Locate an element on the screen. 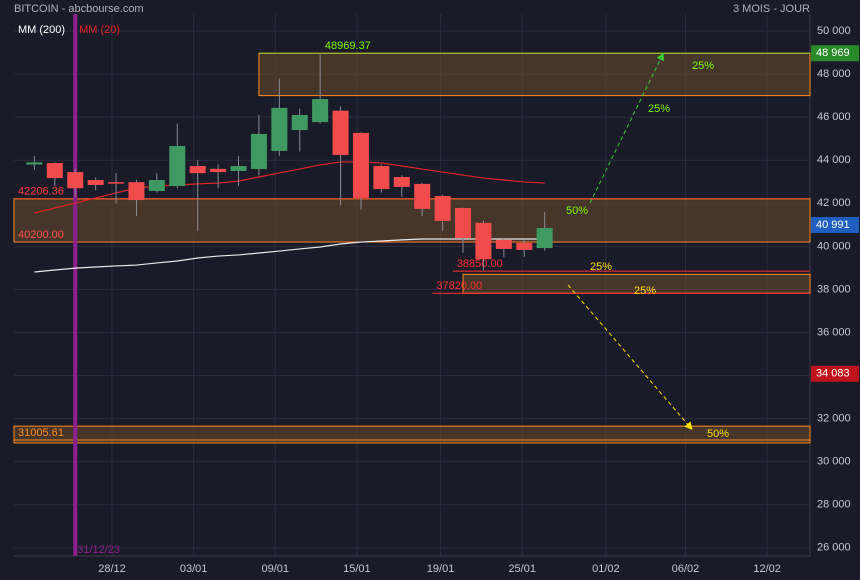  x-tick-label: 19/01 is located at coordinates (441, 569).